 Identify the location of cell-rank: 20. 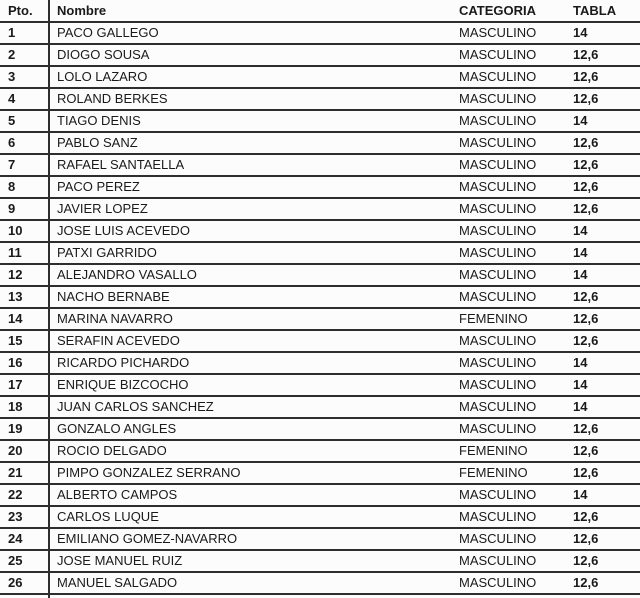
(24, 451).